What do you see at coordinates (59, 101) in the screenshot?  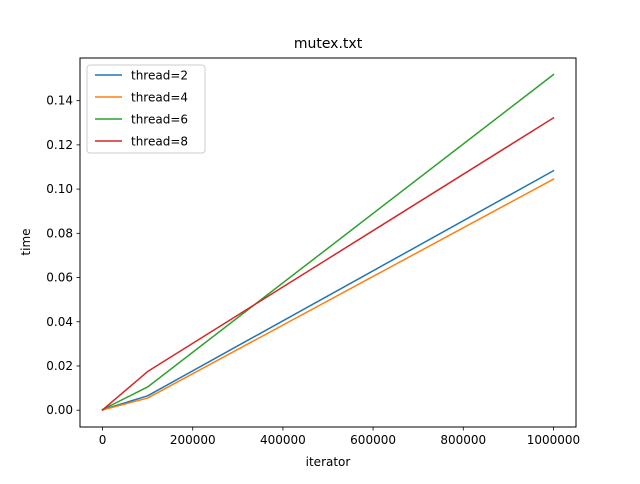 I see `y-tick-label: 0.14` at bounding box center [59, 101].